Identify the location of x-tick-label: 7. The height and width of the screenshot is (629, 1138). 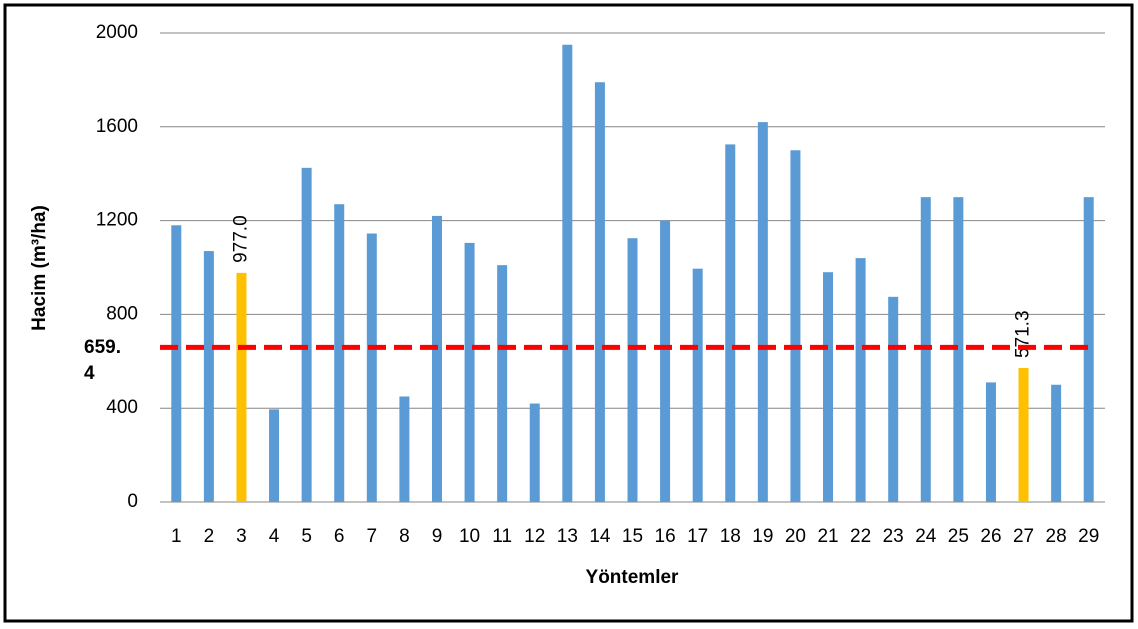
(372, 536).